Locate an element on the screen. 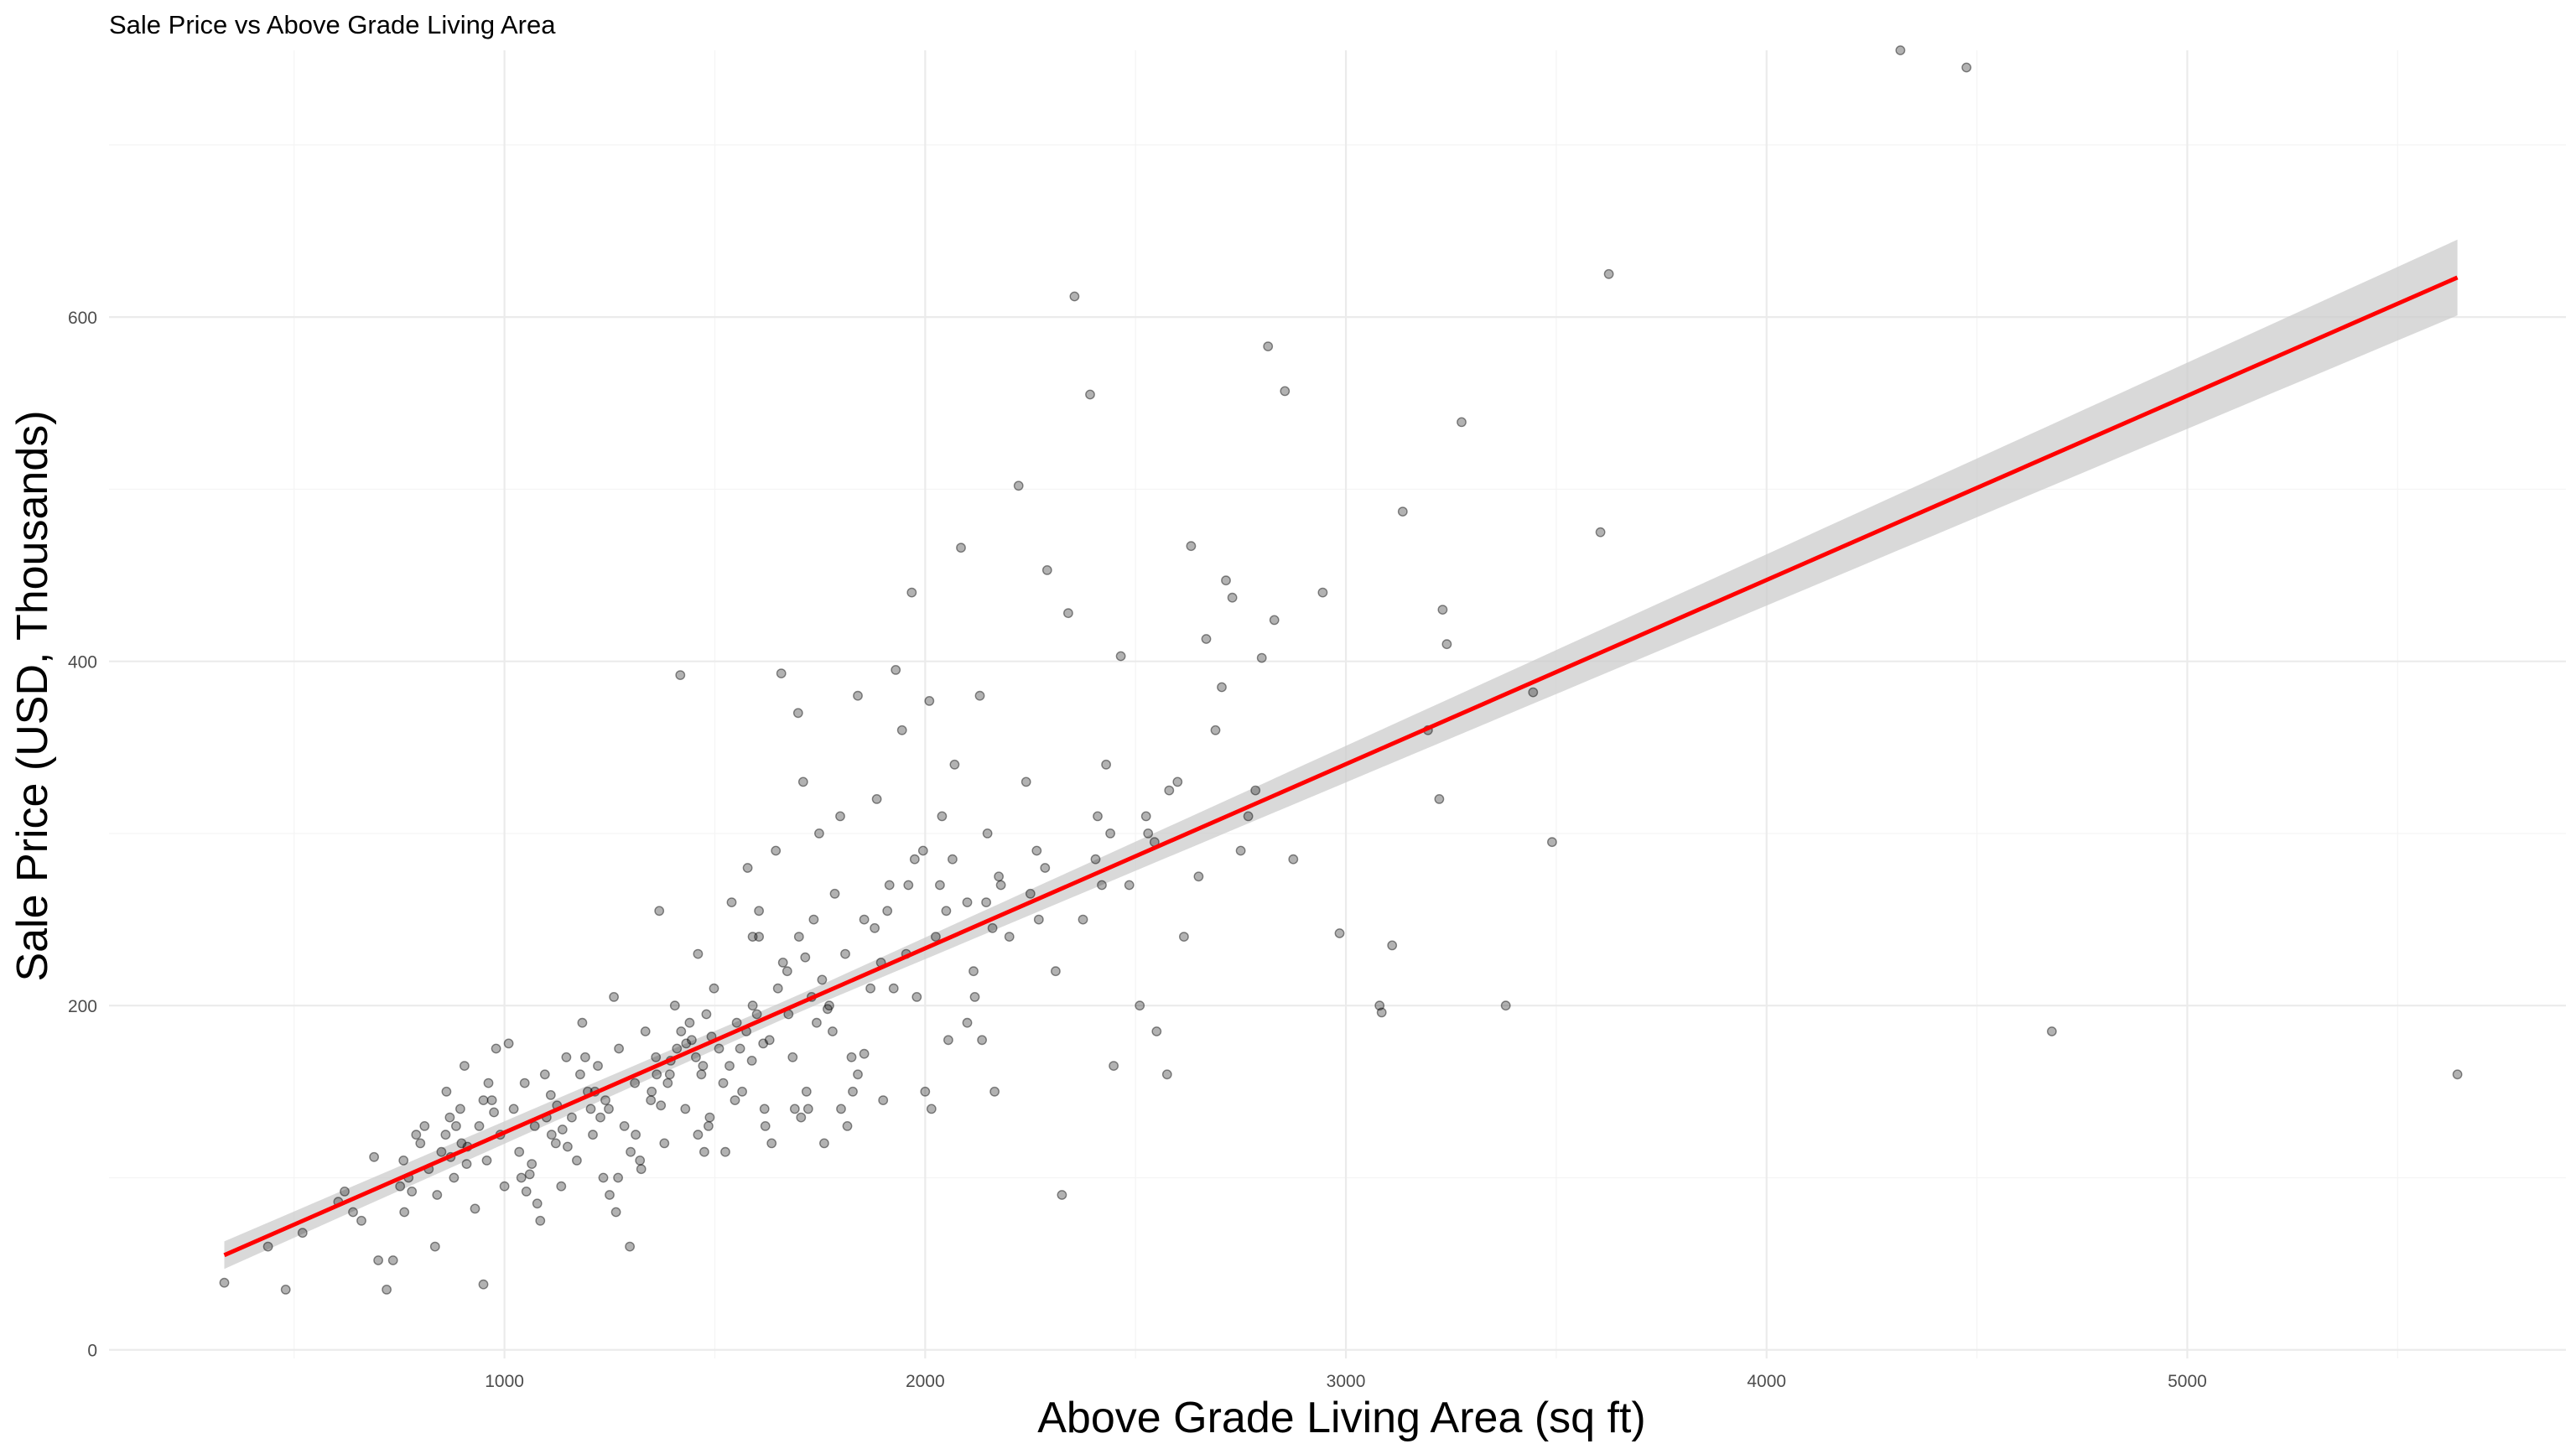 The image size is (2576, 1449). y-tick-label: 400 is located at coordinates (82, 663).